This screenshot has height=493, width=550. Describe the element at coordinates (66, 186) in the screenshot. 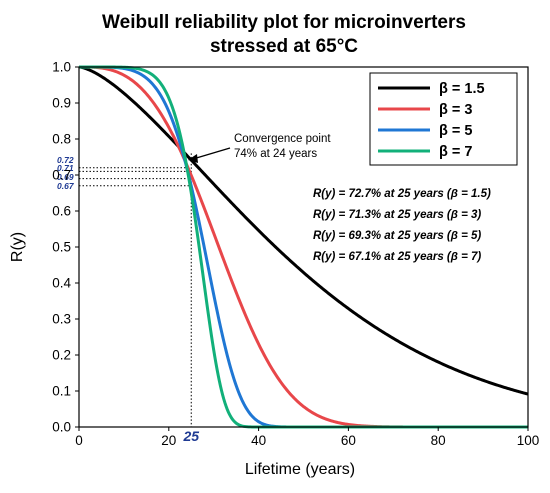

I see `y-marker-label: 0.67` at that location.